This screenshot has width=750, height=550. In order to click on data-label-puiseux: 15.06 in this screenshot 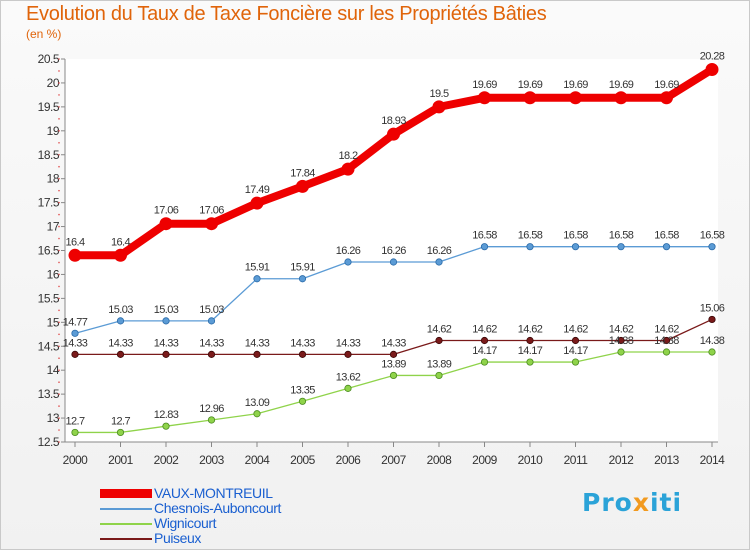, I will do `click(712, 308)`.